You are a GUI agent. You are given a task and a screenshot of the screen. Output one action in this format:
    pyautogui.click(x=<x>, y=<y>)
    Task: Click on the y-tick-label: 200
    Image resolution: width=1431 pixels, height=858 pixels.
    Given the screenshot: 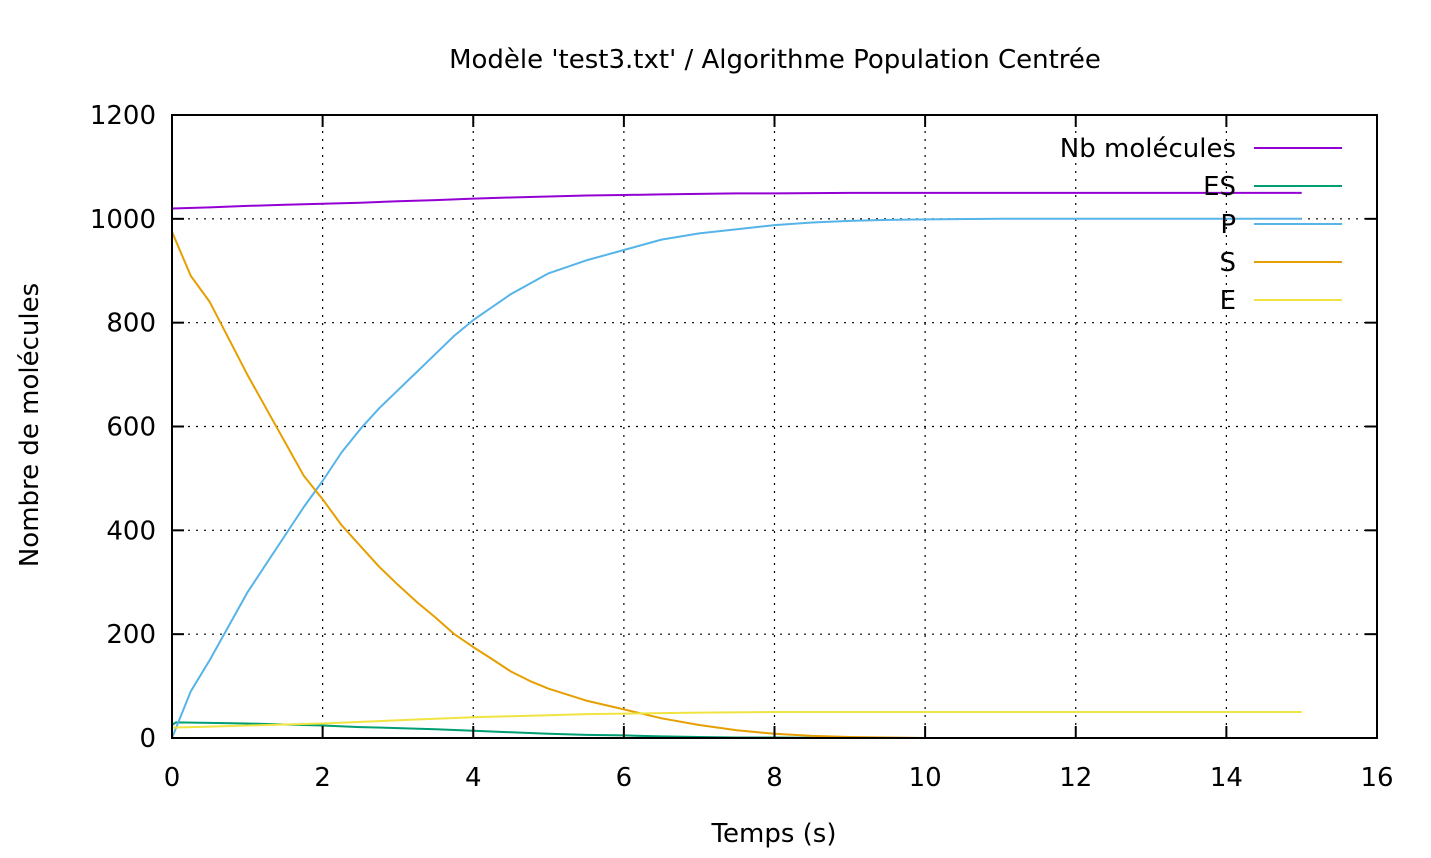 What is the action you would take?
    pyautogui.click(x=131, y=635)
    